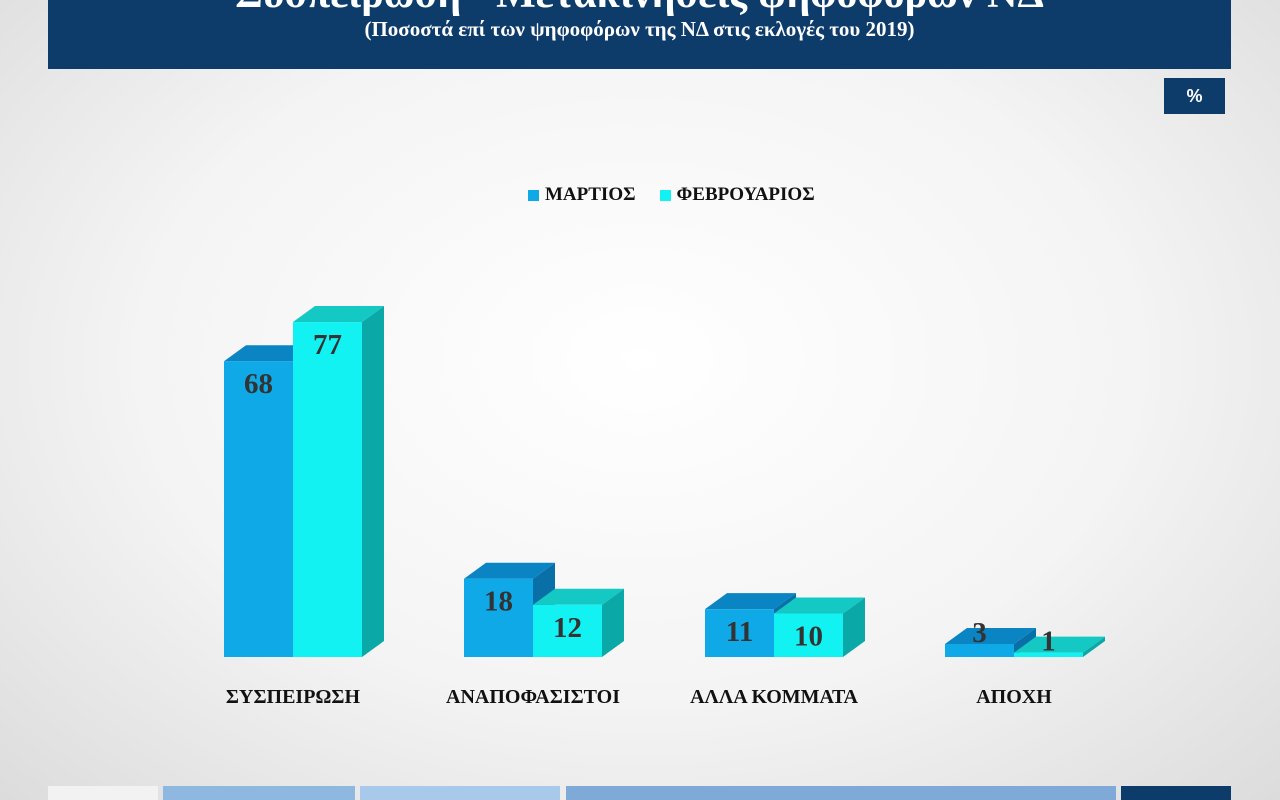 This screenshot has height=800, width=1280. What do you see at coordinates (338, 314) in the screenshot?
I see `bar-february-0-top` at bounding box center [338, 314].